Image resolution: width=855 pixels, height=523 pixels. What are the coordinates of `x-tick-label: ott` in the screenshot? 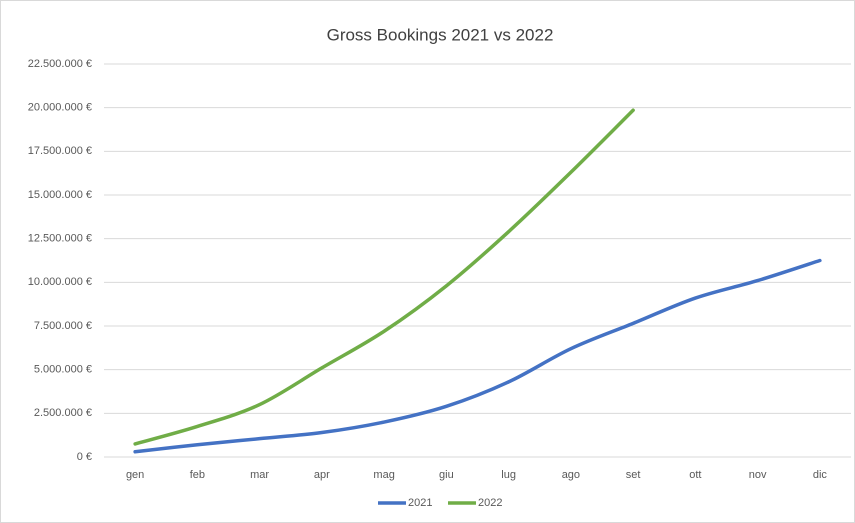 It's located at (695, 475).